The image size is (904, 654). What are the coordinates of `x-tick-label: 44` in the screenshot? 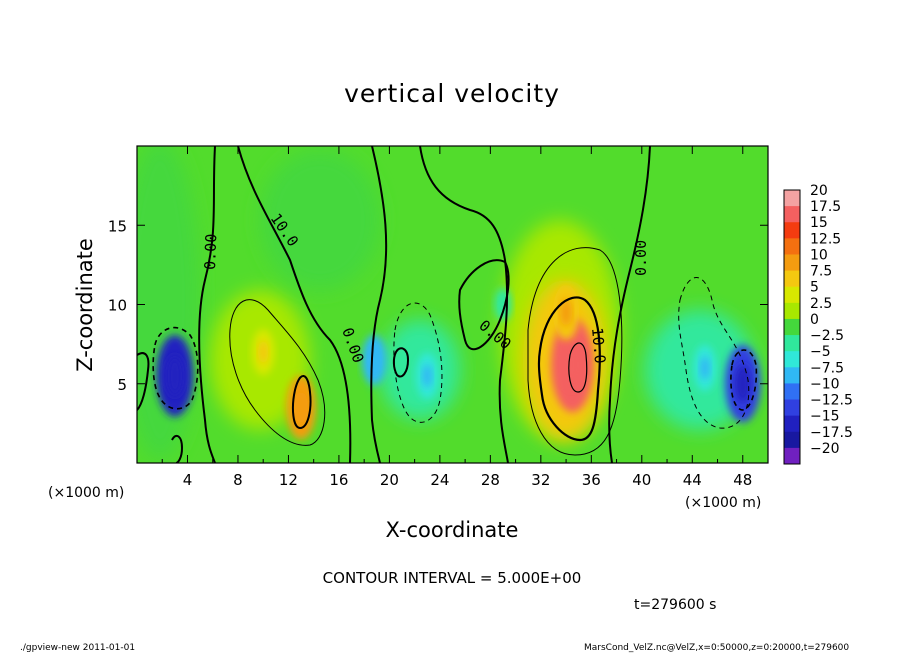 It's located at (692, 480).